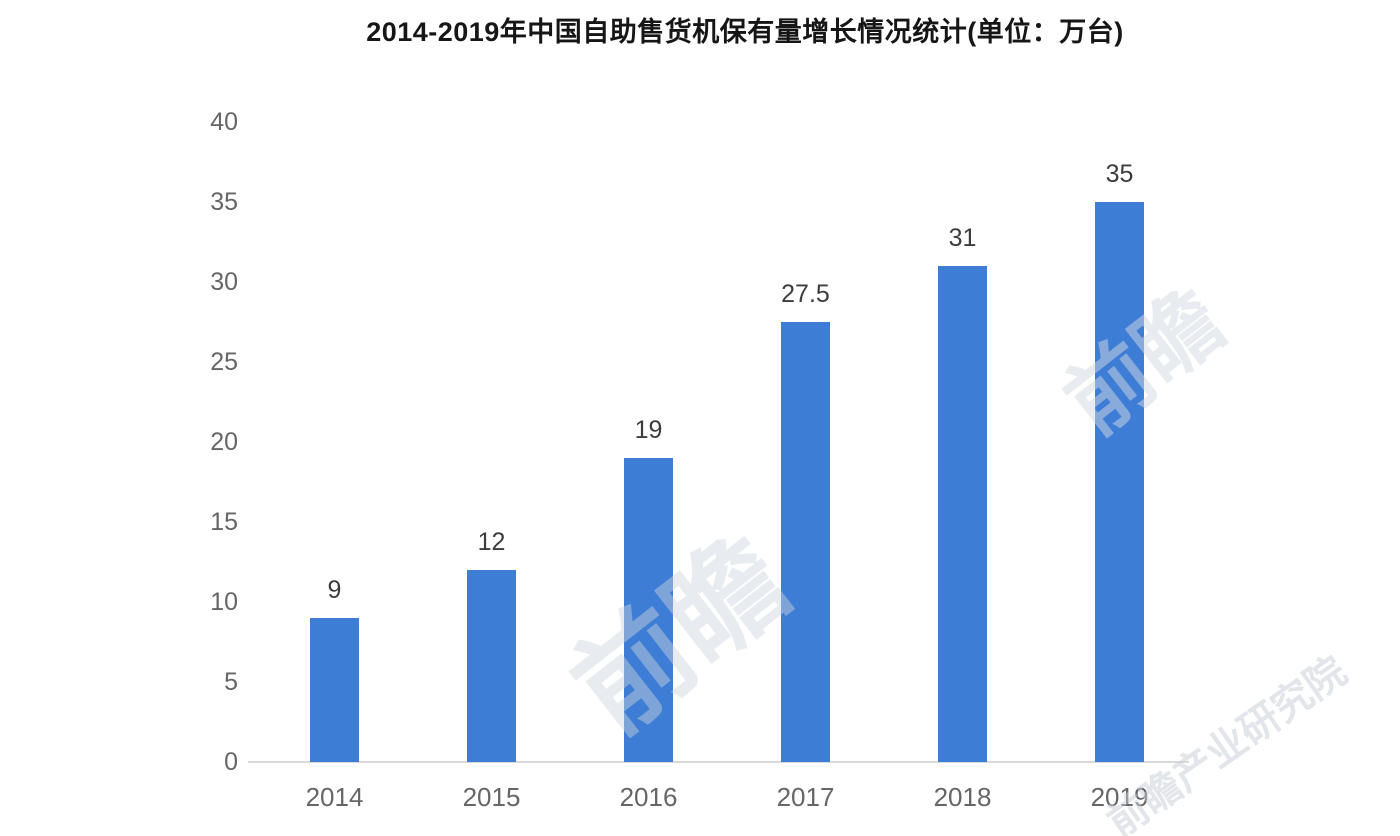 This screenshot has height=836, width=1400. Describe the element at coordinates (805, 542) in the screenshot. I see `bar-2017` at that location.